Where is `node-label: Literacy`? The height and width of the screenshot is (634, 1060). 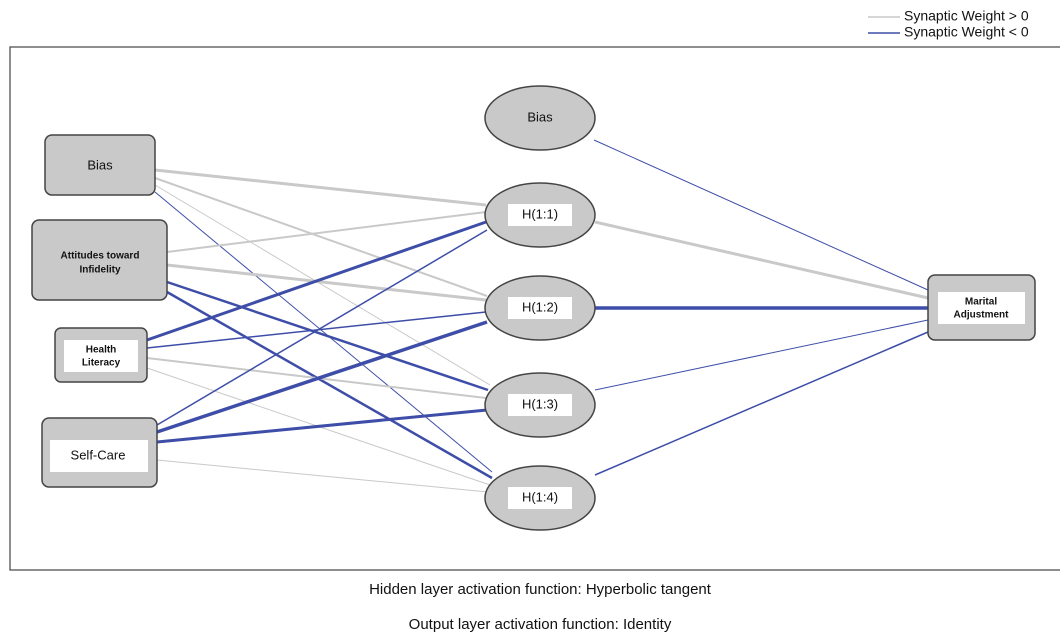
node-label: Literacy is located at coordinates (101, 363).